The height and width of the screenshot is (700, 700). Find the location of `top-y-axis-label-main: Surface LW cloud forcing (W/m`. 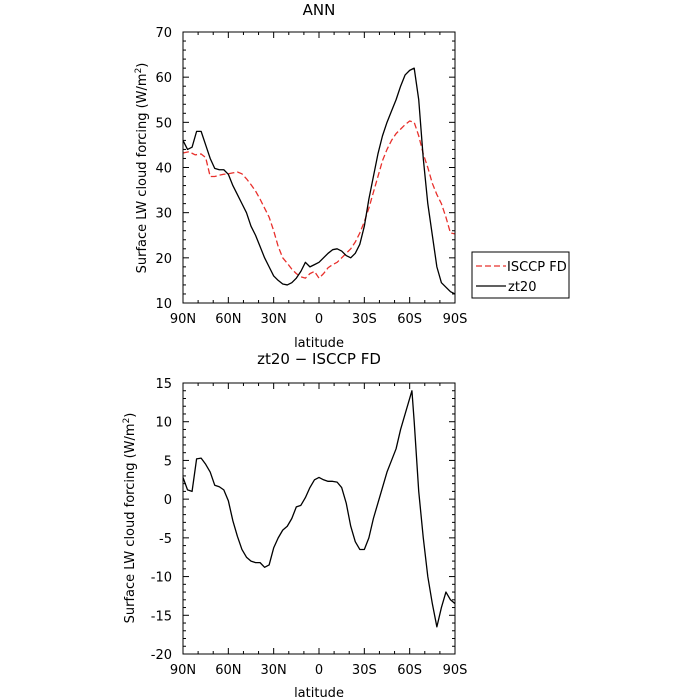

top-y-axis-label-main: Surface LW cloud forcing (W/m is located at coordinates (142, 173).